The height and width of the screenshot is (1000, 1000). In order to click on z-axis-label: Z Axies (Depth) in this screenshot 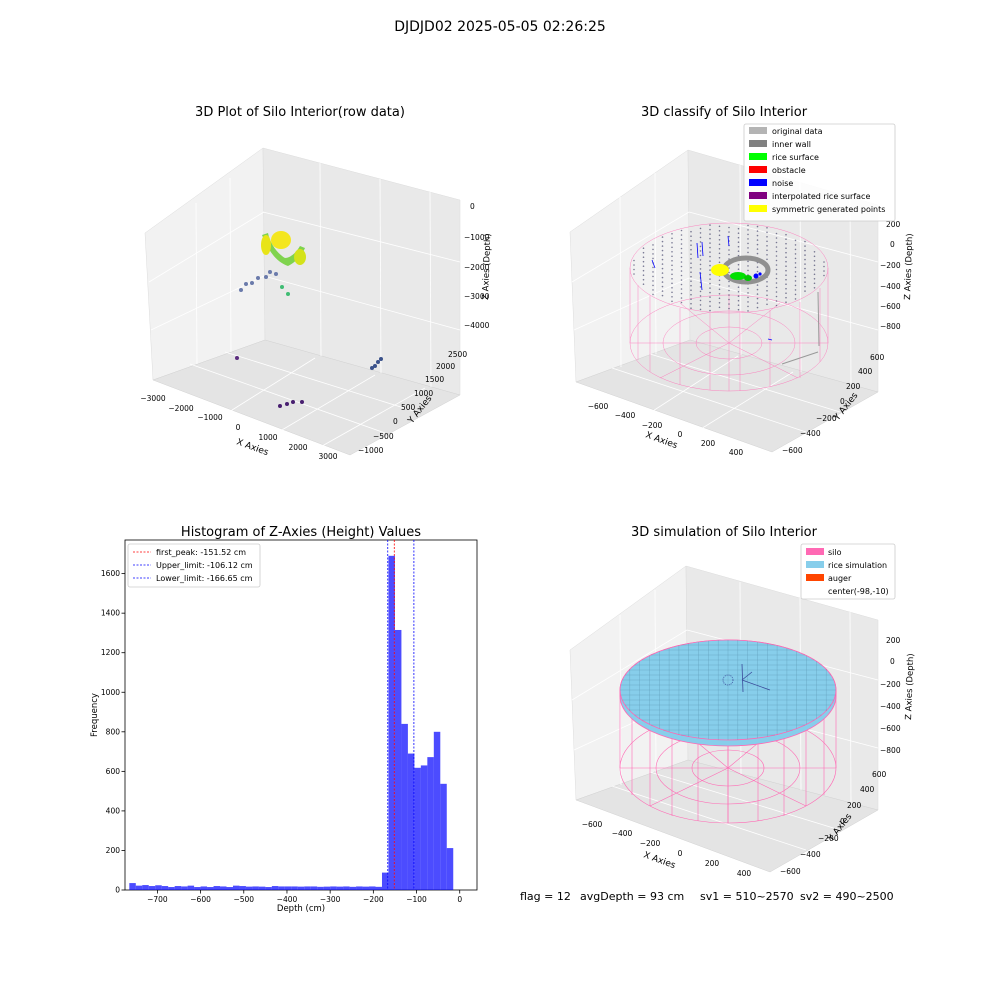, I will do `click(909, 266)`.